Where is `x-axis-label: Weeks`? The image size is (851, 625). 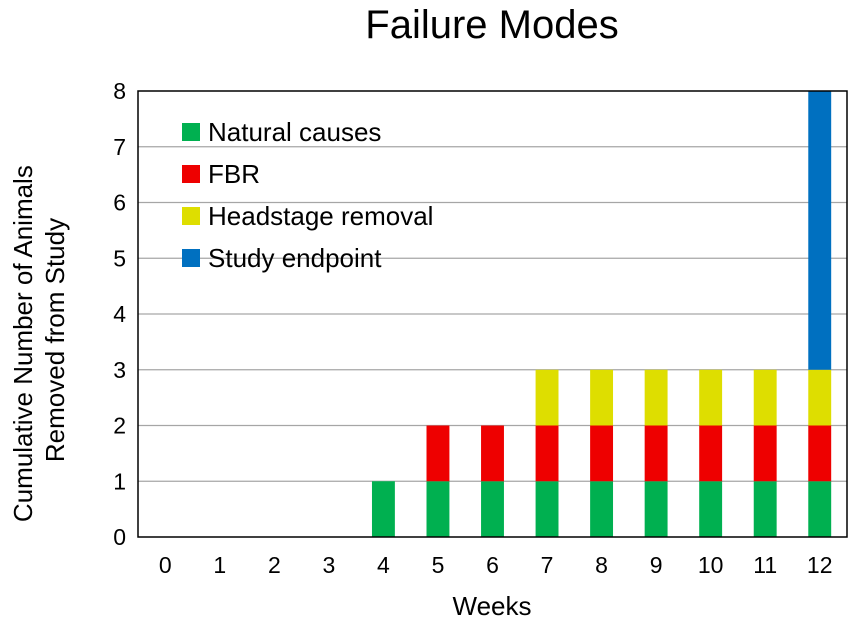 x-axis-label: Weeks is located at coordinates (492, 606).